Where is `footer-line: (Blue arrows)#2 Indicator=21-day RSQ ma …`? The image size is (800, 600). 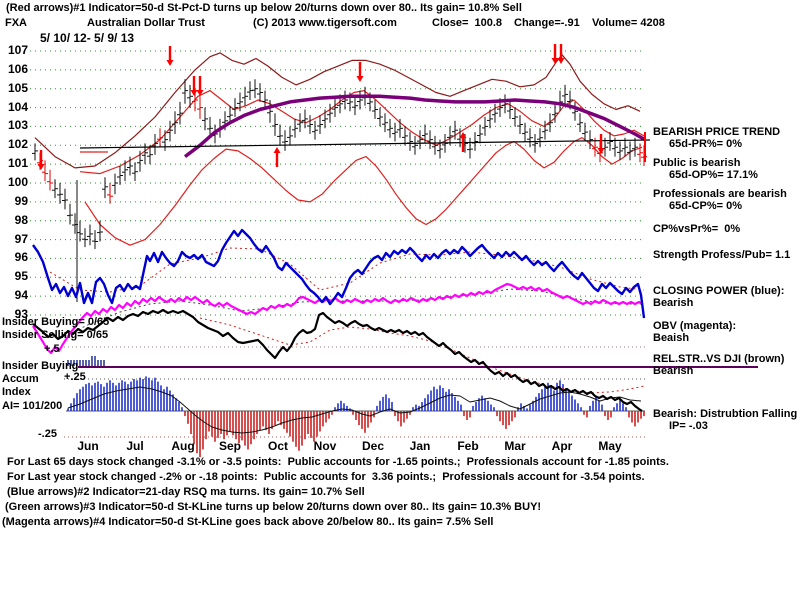 footer-line: (Blue arrows)#2 Indicator=21-day RSQ ma … is located at coordinates (186, 492).